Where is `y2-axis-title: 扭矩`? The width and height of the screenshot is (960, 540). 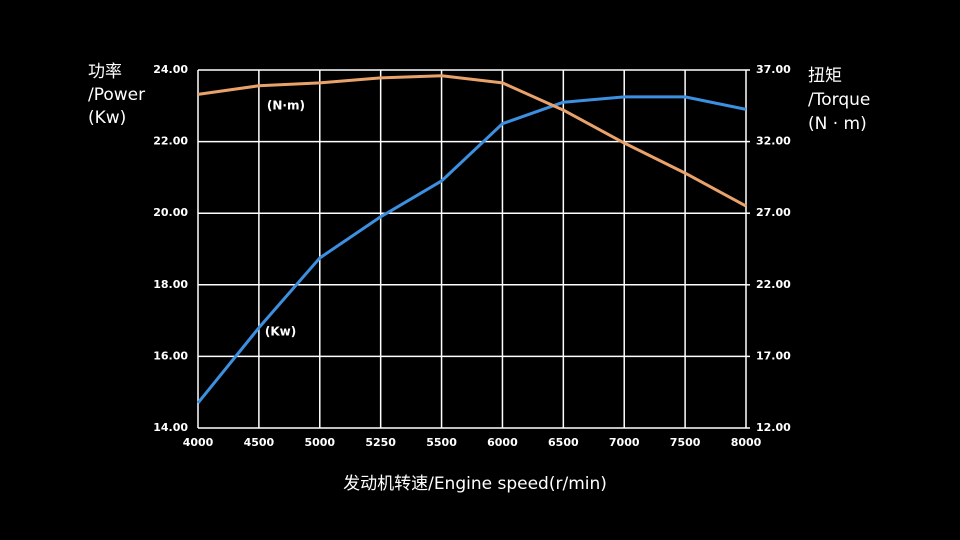 y2-axis-title: 扭矩 is located at coordinates (825, 76).